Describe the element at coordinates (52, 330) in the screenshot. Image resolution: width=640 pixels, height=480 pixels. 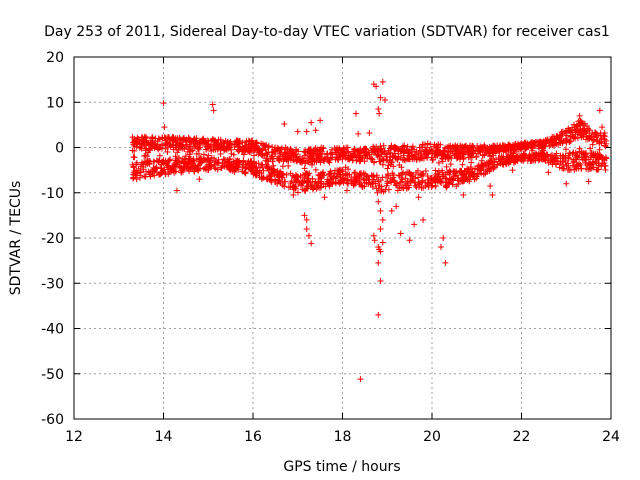
I see `y-tick-label: -40` at that location.